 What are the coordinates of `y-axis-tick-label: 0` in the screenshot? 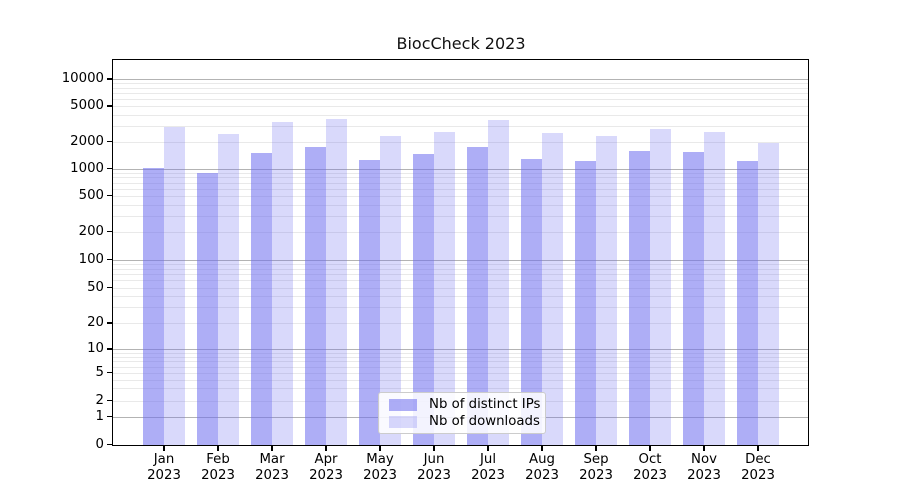 It's located at (99, 444).